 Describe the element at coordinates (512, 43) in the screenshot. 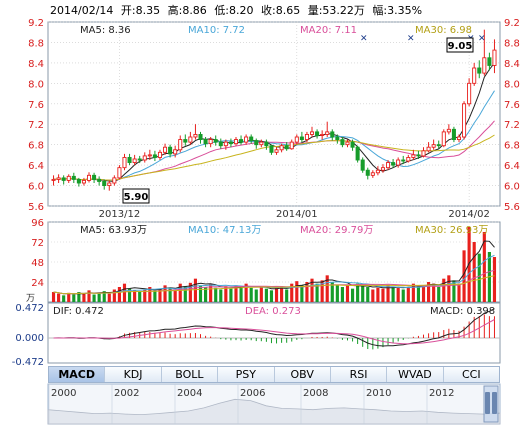

I see `price-tick-right: 8.8` at that location.